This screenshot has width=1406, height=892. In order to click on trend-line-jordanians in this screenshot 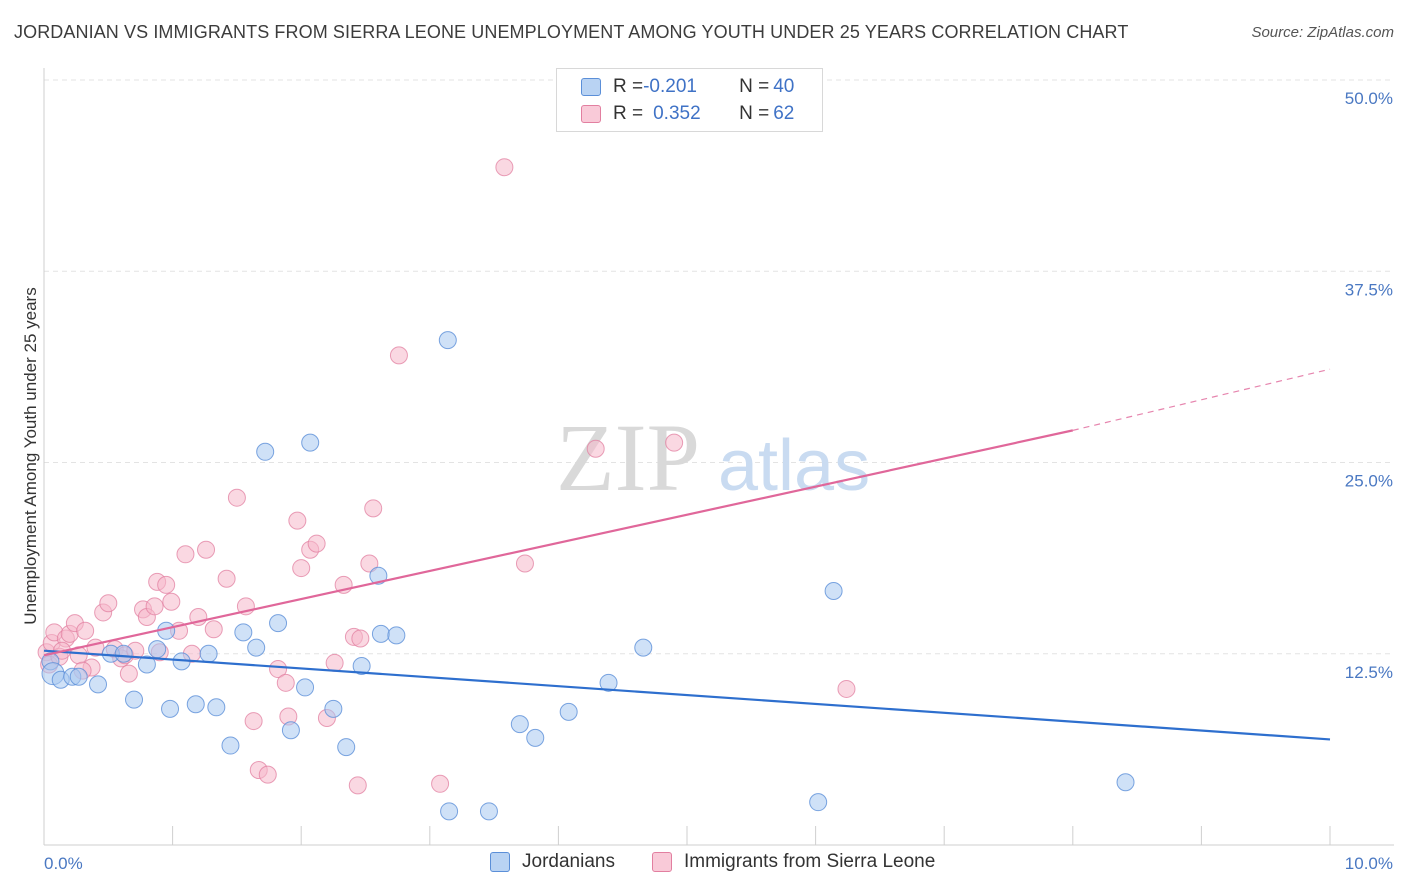, I will do `click(687, 695)`.